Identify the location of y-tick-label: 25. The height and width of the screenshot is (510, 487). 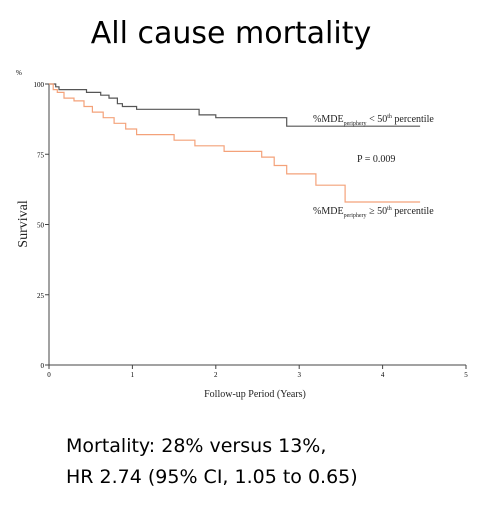
(41, 296).